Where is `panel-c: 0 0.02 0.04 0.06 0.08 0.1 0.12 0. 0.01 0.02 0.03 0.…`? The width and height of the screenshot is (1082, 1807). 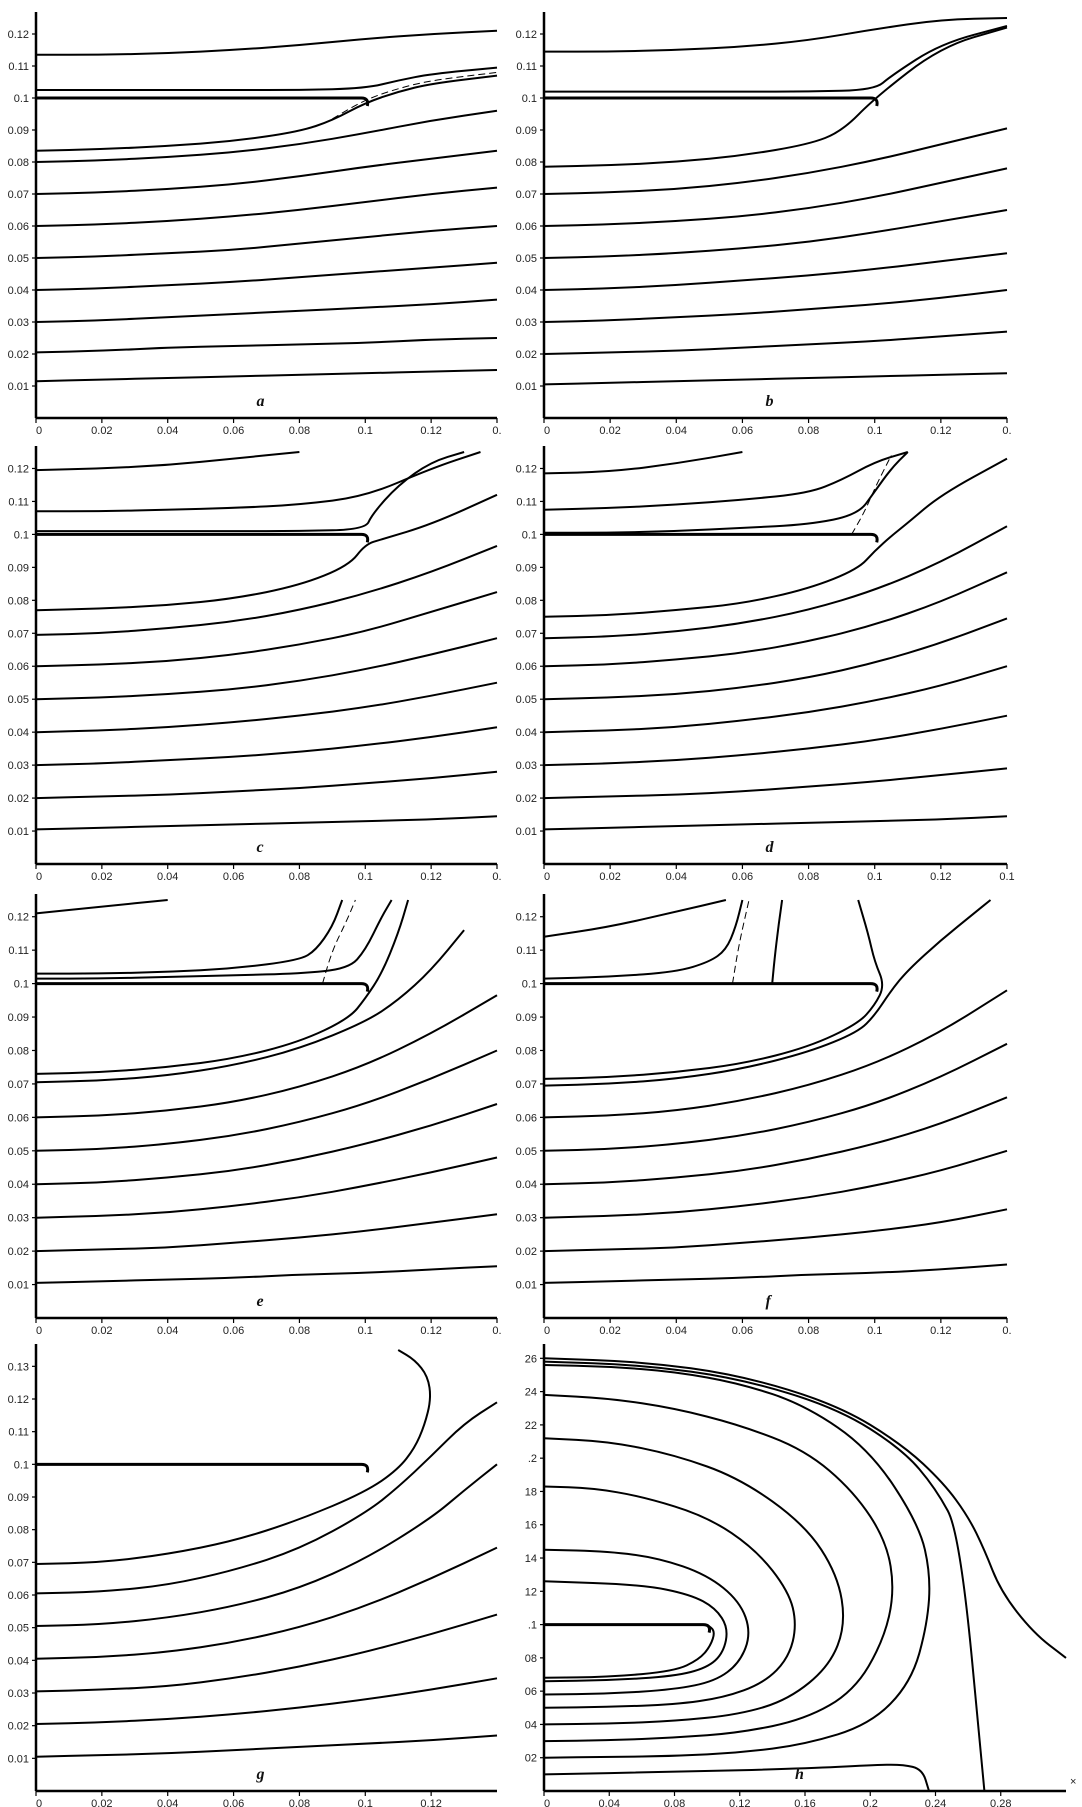
panel-c: 0 0.02 0.04 0.06 0.08 0.1 0.12 0. 0.01 0.02 0.03 0.… is located at coordinates (255, 664).